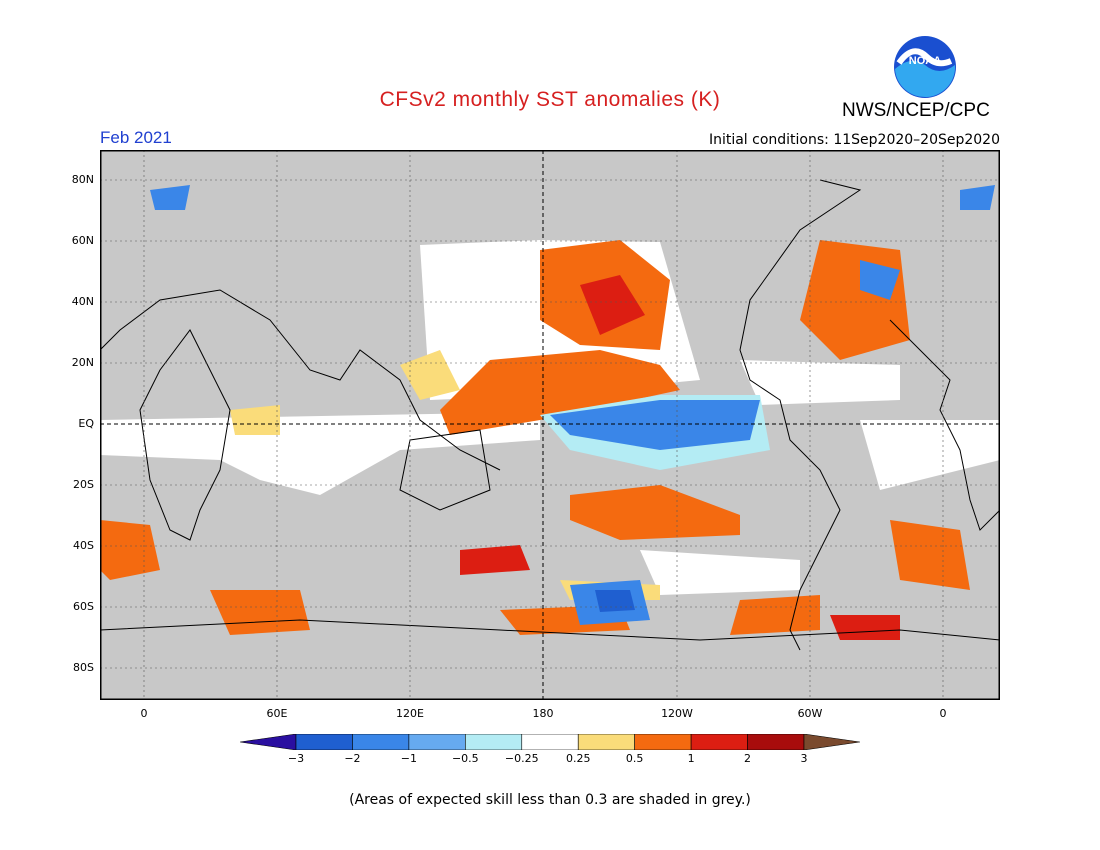  Describe the element at coordinates (83, 545) in the screenshot. I see `lat-label-40s: 40S` at that location.